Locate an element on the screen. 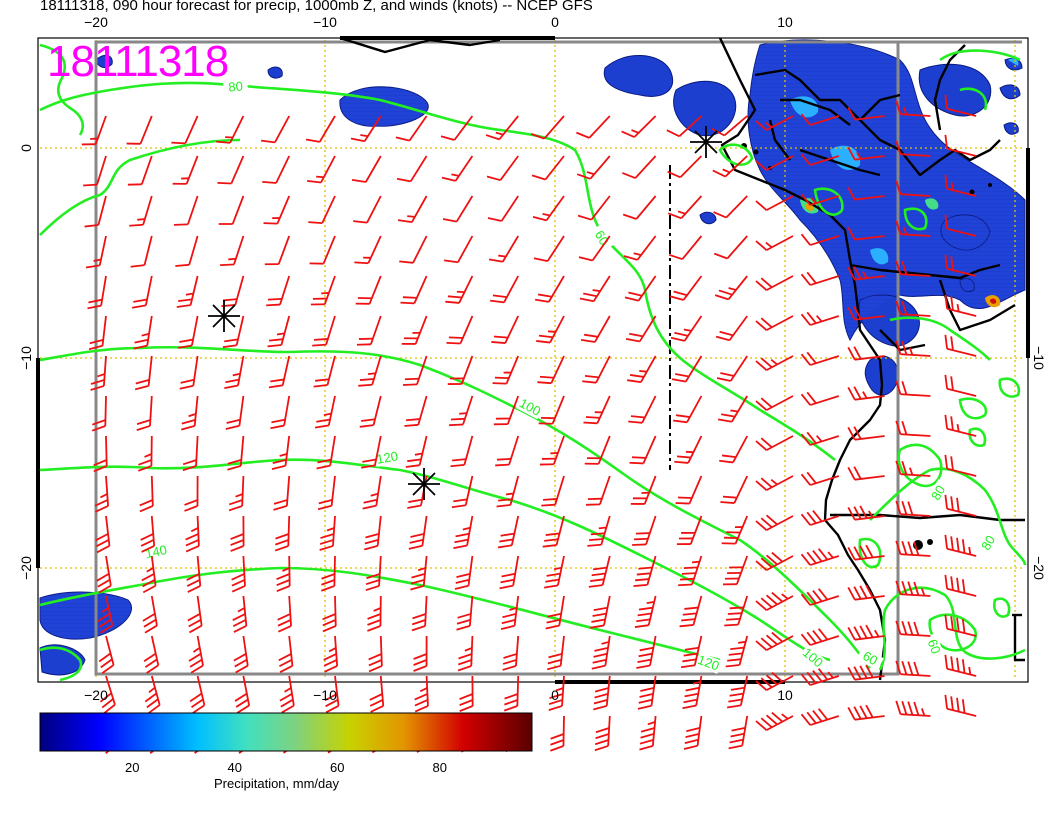 Image resolution: width=1056 pixels, height=816 pixels. lat-tick-label-right: −20 is located at coordinates (1039, 568).